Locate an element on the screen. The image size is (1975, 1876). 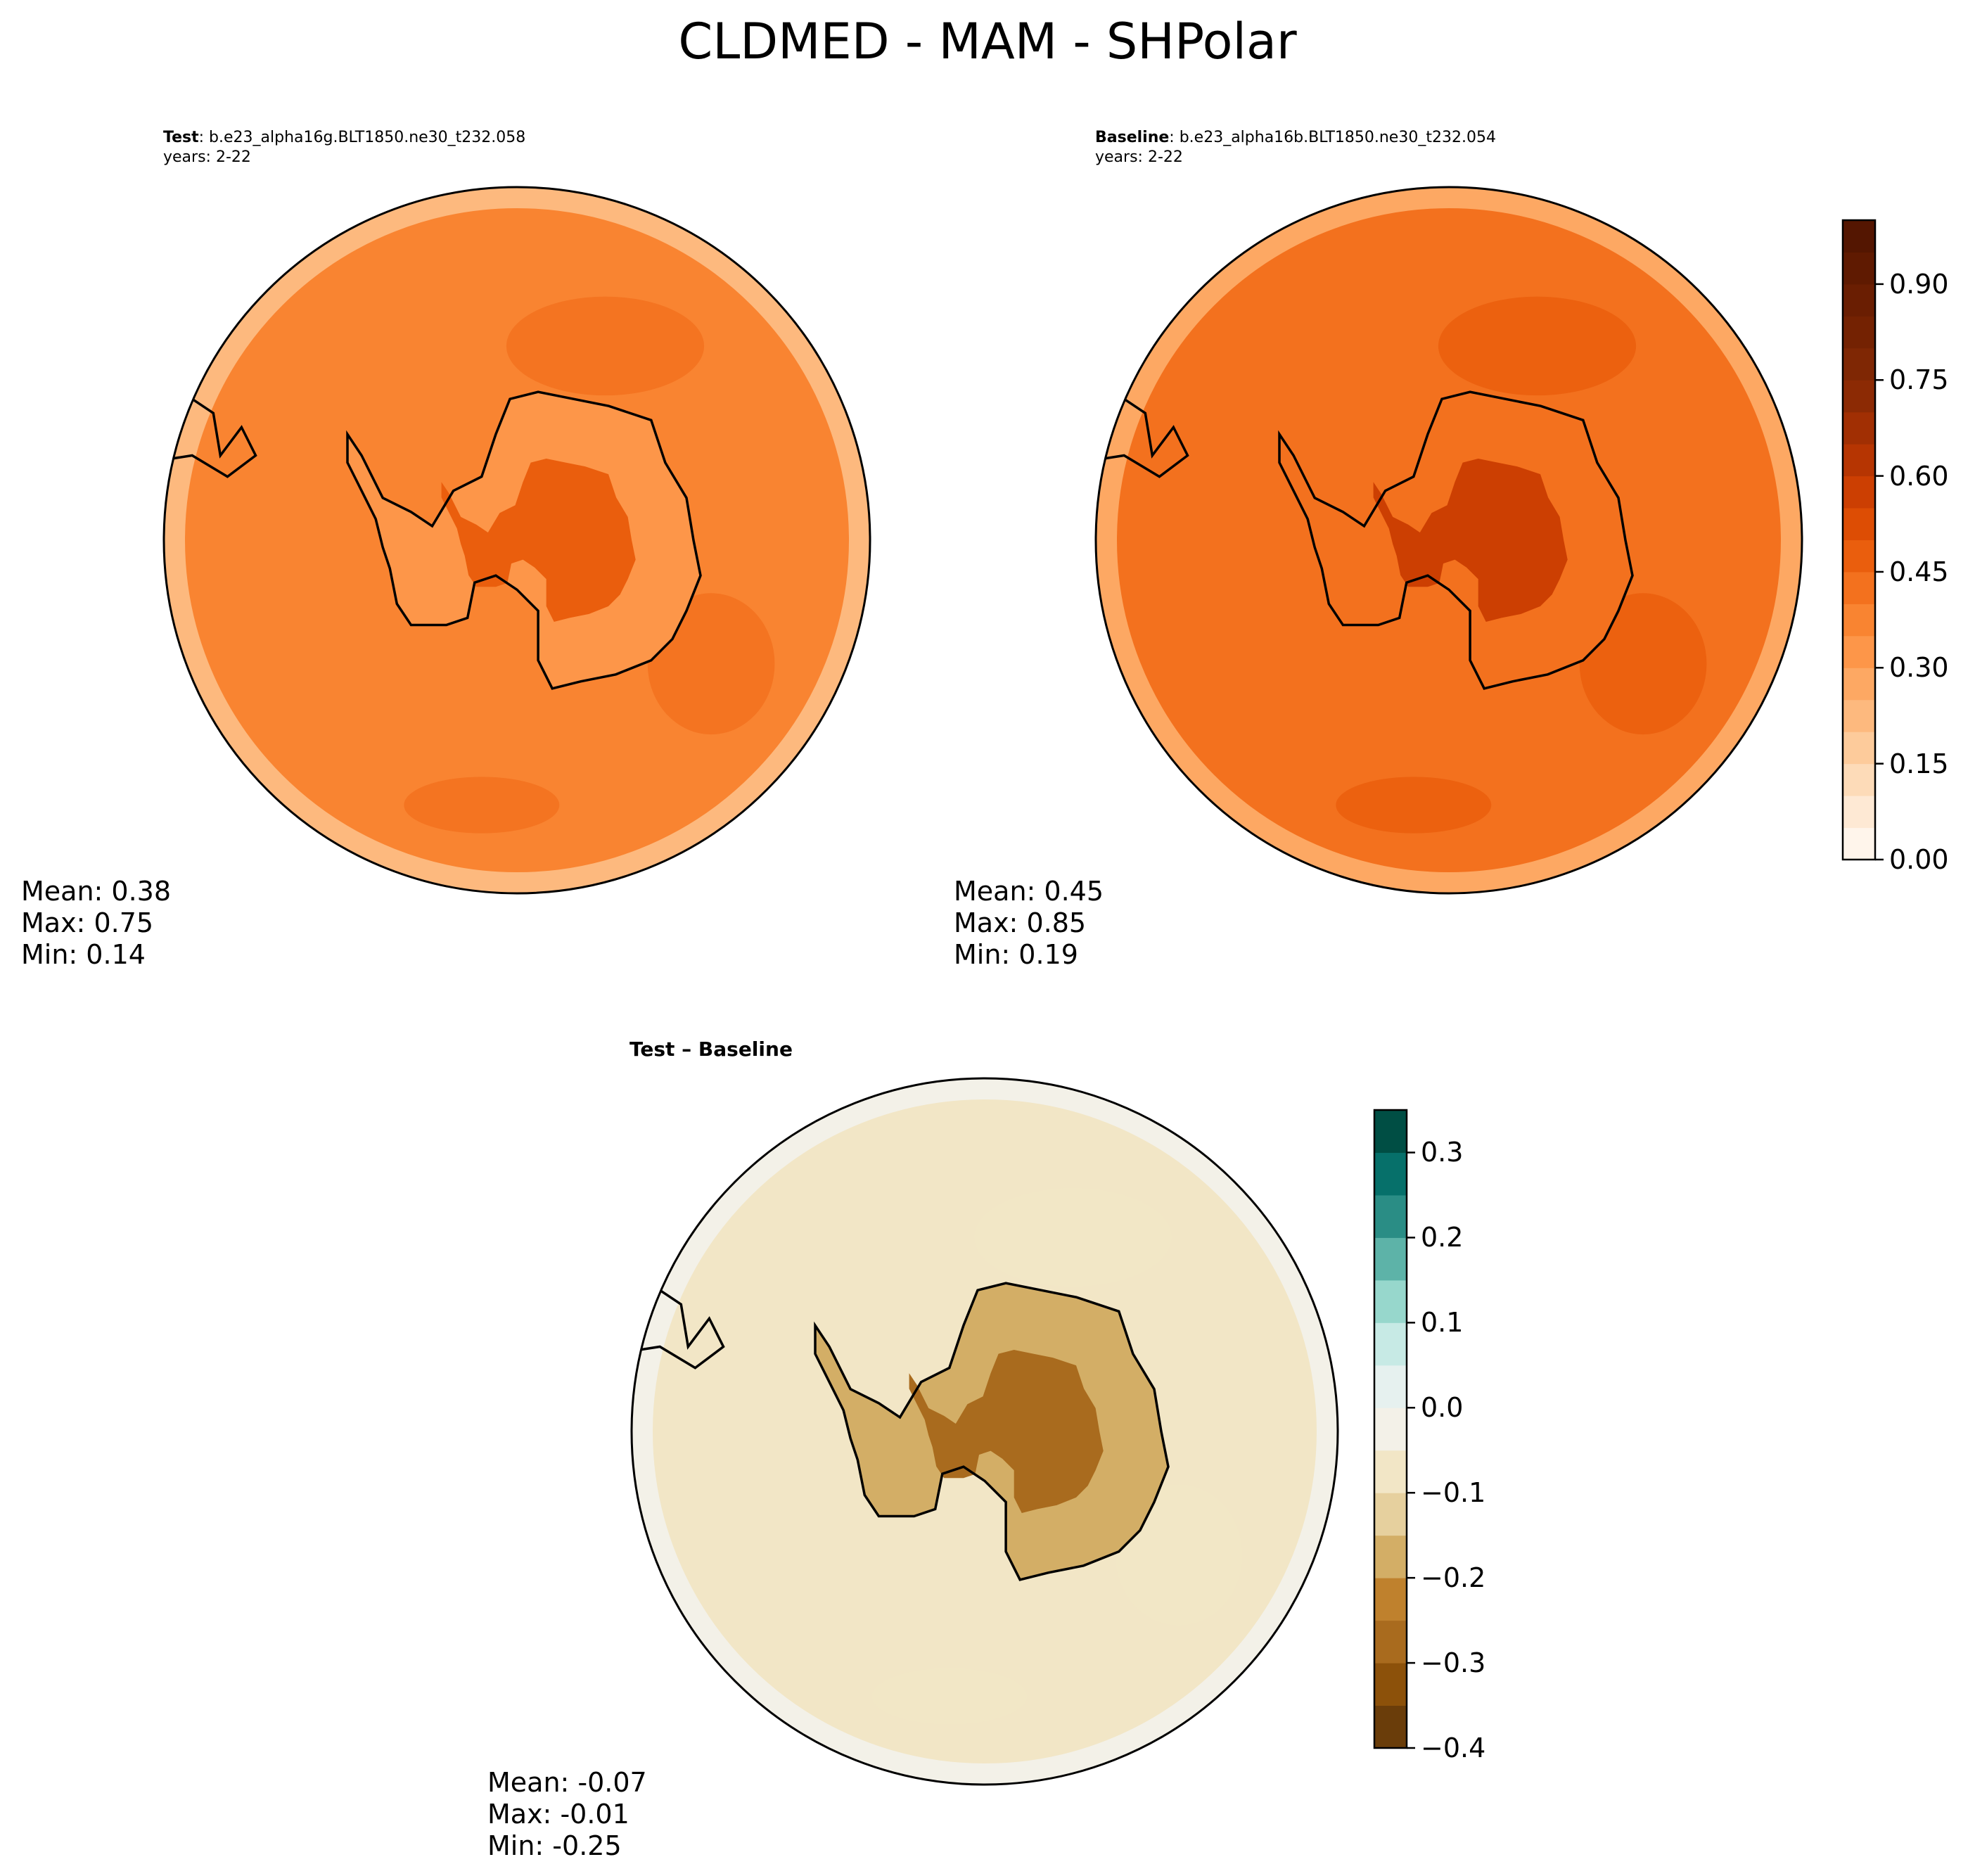
colorbar-tick-label: 0.15 is located at coordinates (1919, 763).